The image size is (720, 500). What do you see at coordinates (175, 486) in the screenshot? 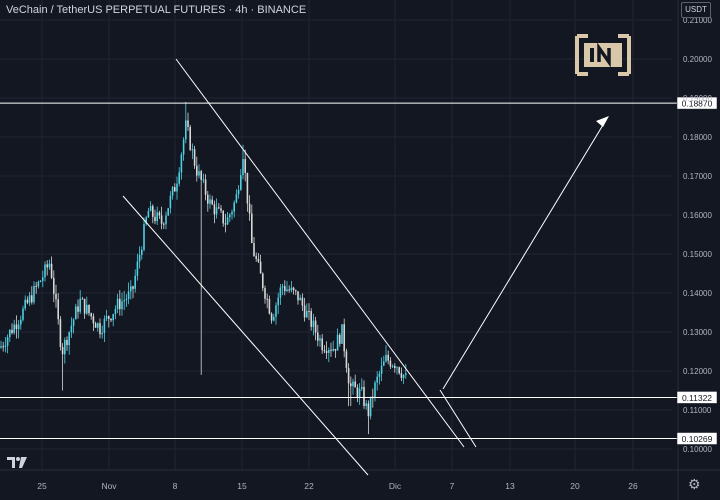
I see `time-tick-label: 8` at bounding box center [175, 486].